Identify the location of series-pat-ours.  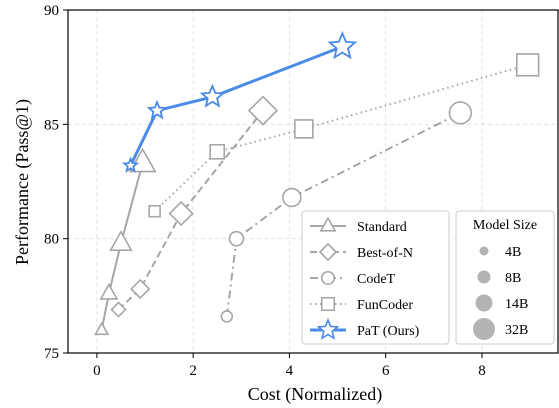
(240, 101).